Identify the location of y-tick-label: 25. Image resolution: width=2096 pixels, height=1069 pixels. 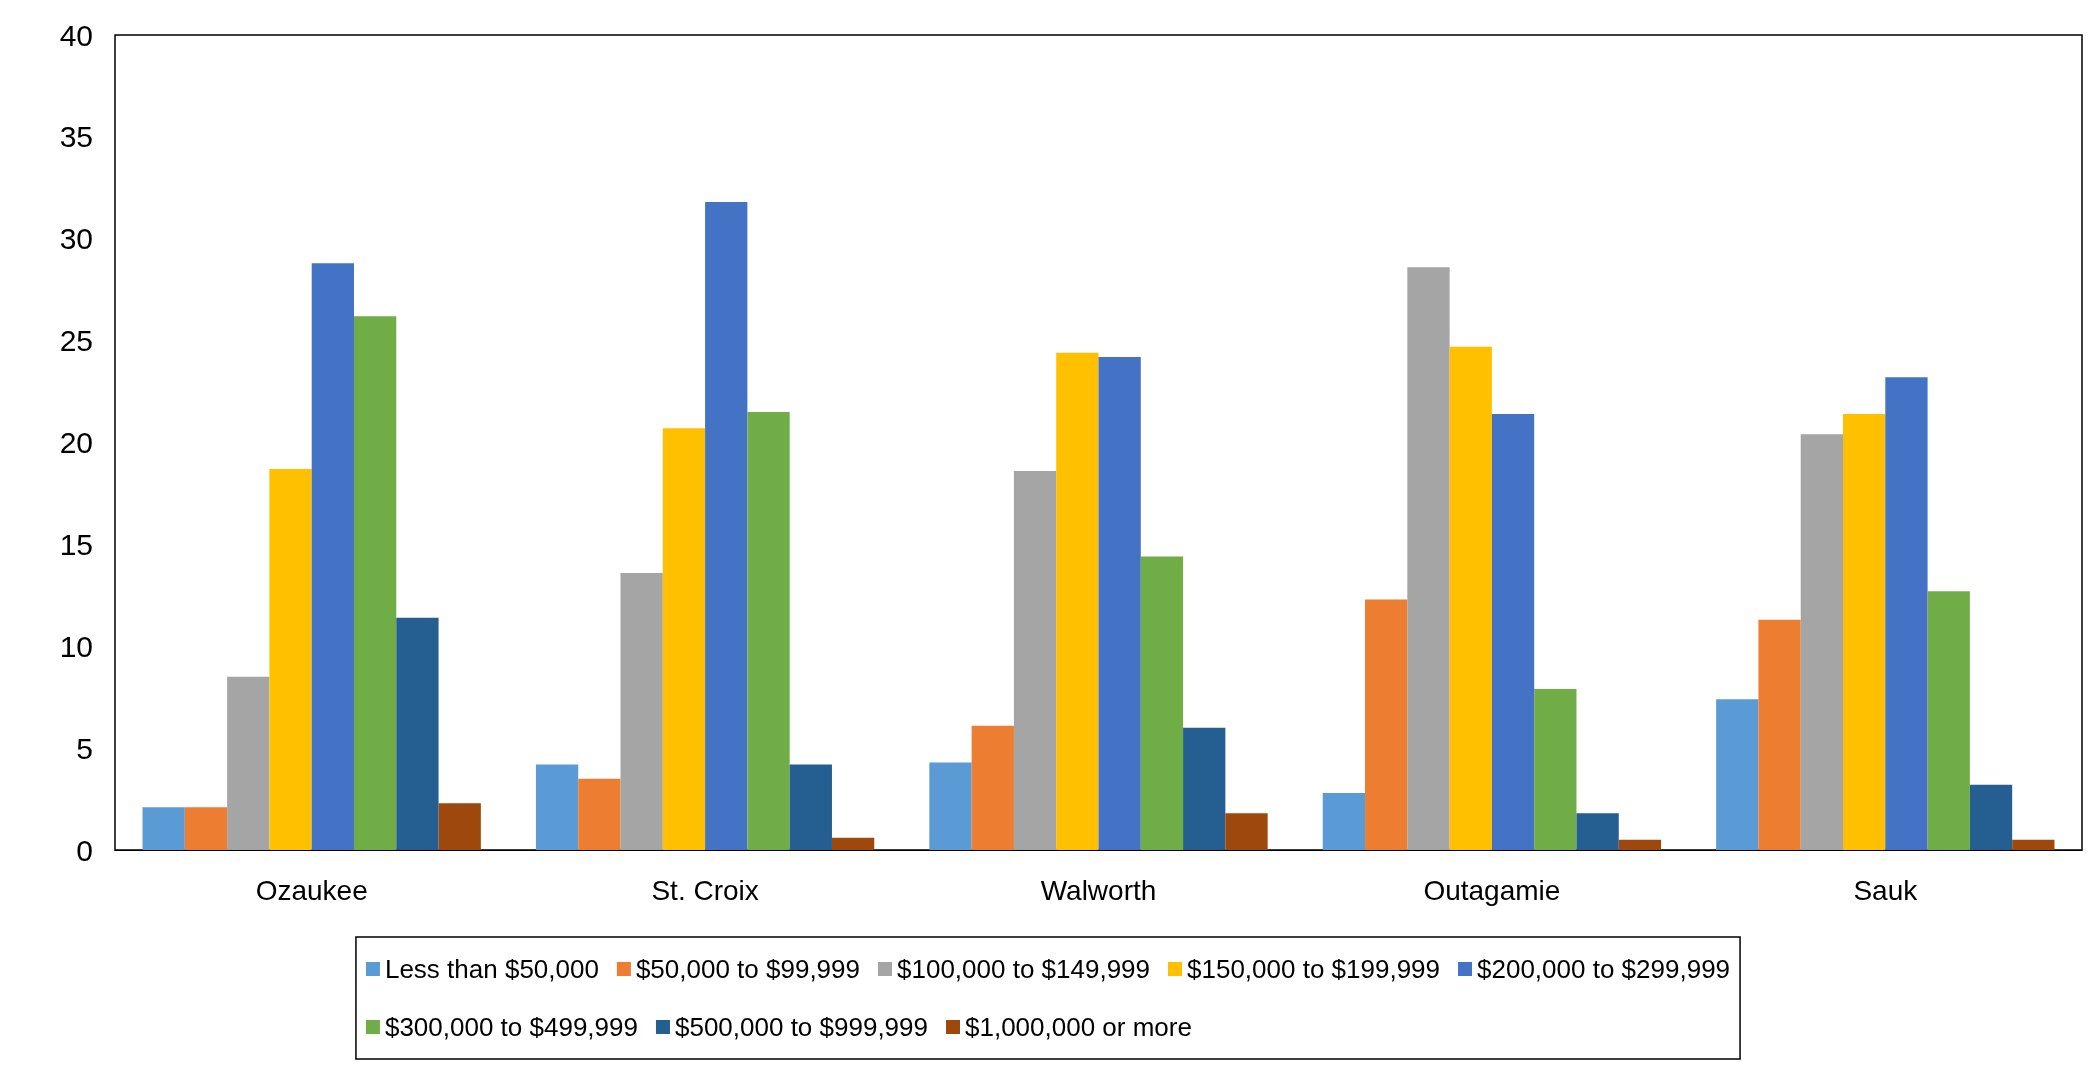
(76, 341).